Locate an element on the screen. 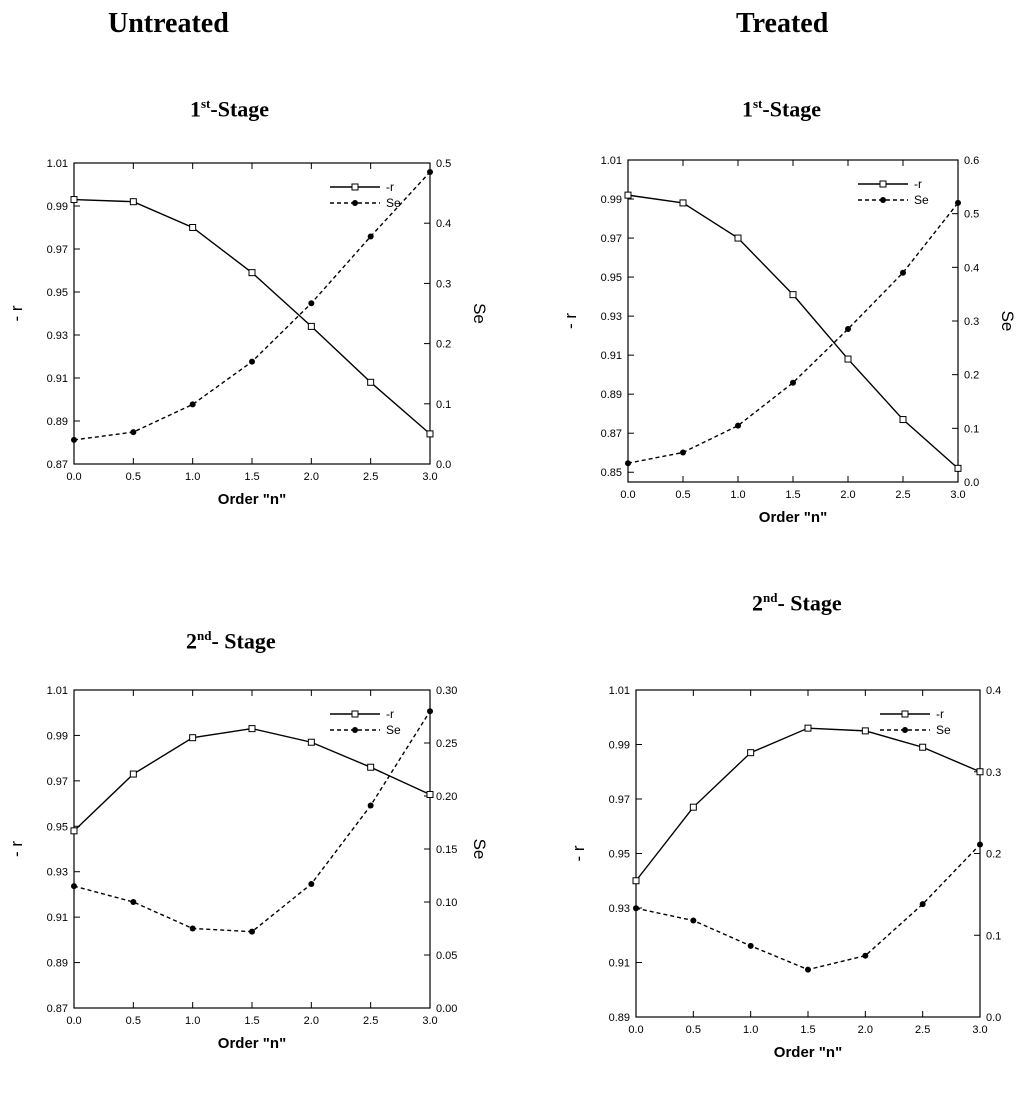  y2-tick-label: 0.10 is located at coordinates (446, 903).